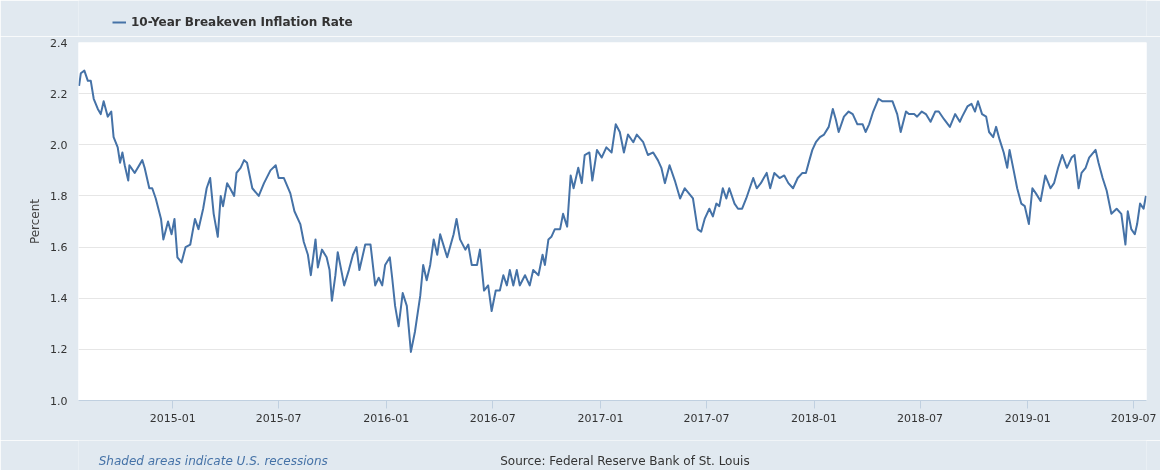  I want to click on x-tick-label: 2019-01, so click(1027, 418).